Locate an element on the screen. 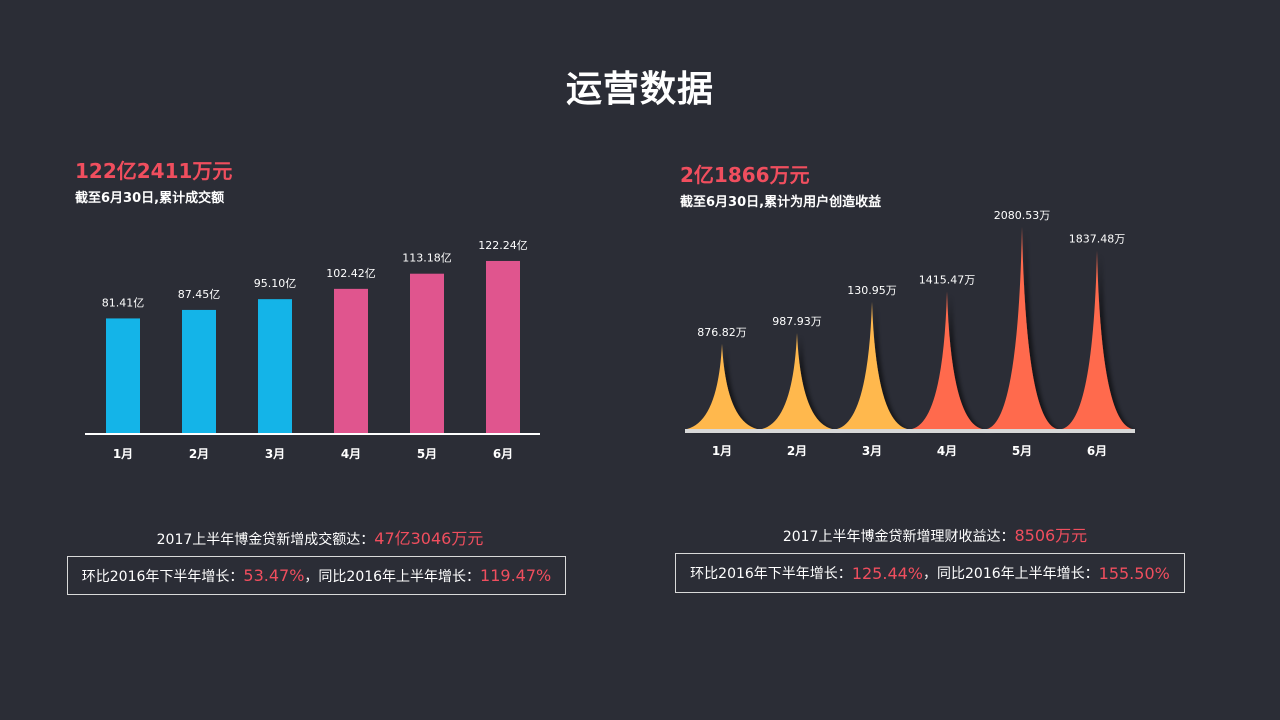  total-earnings-headline: 2亿1866万元 is located at coordinates (745, 175).